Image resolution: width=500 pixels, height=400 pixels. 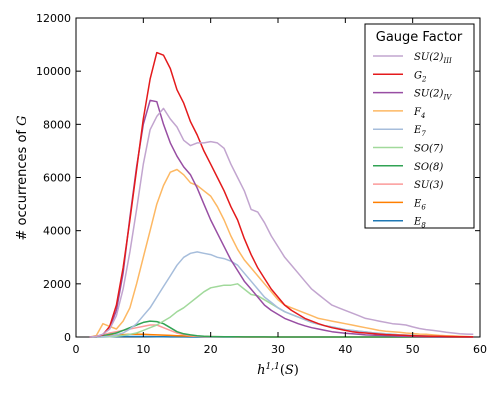 I want to click on x-tick-label: 10, so click(x=143, y=349).